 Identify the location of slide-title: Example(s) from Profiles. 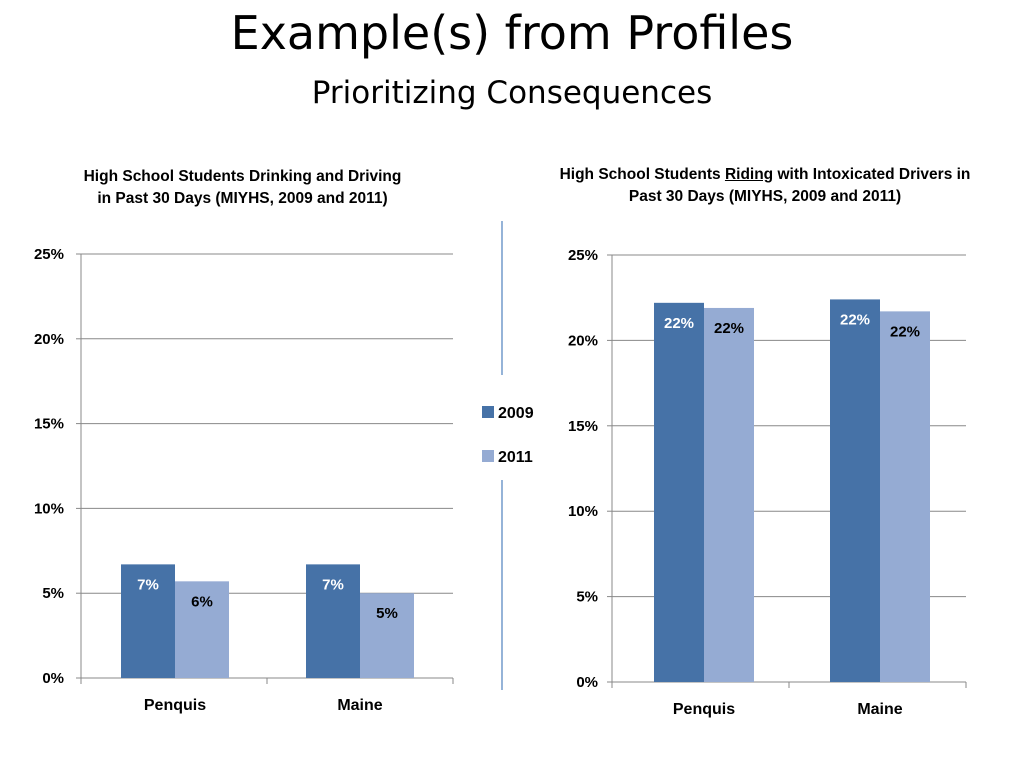
(512, 33).